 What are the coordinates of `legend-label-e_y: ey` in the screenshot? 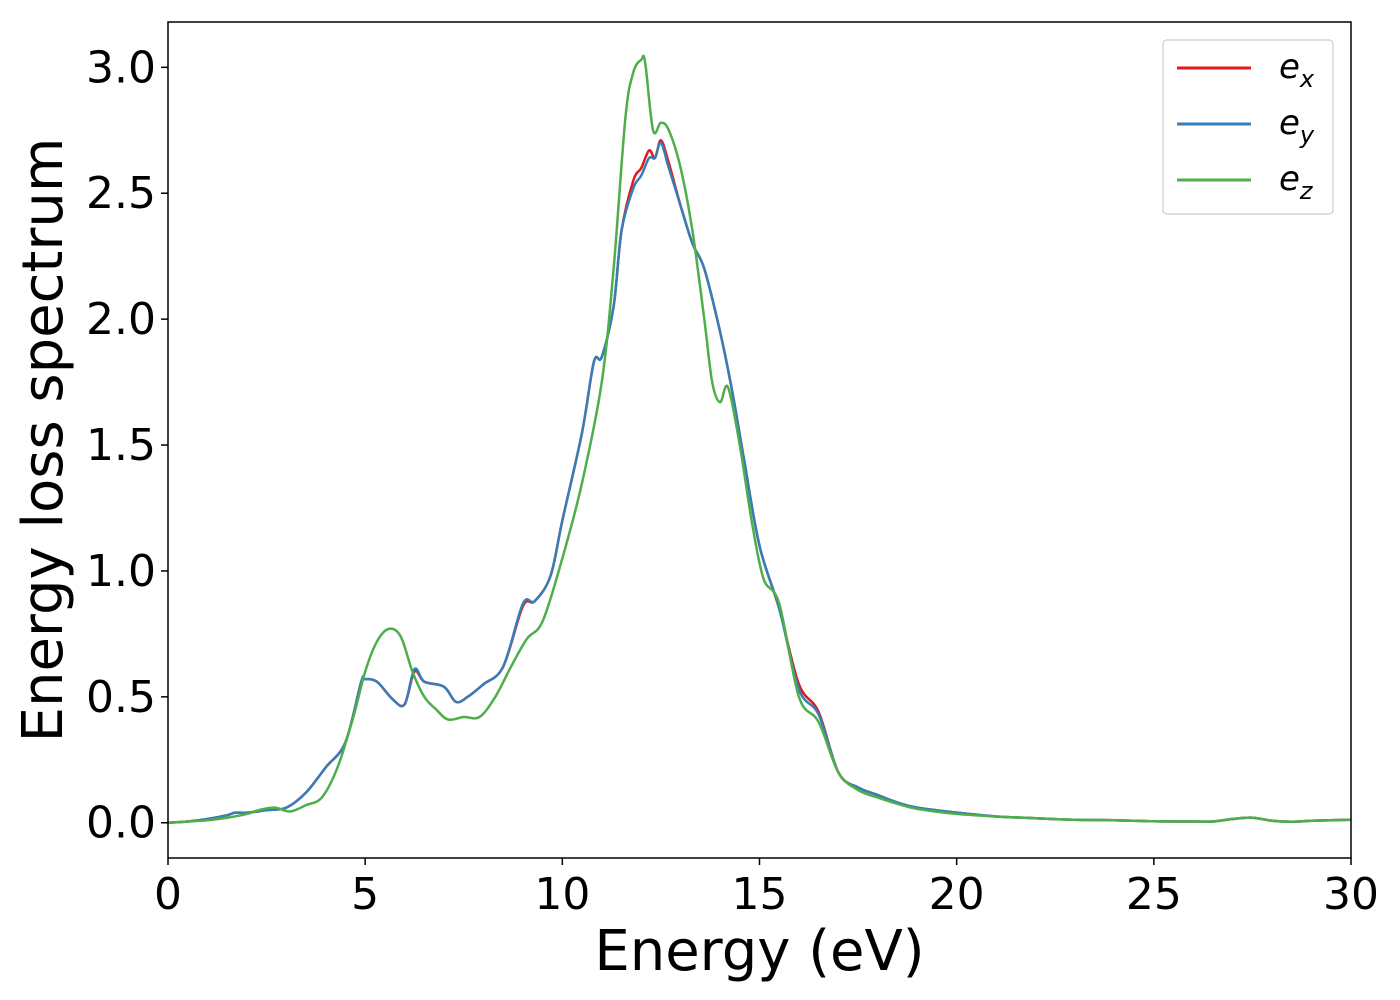 It's located at (1297, 126).